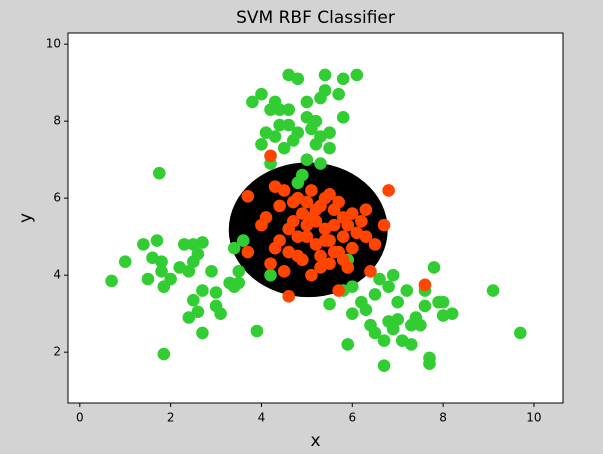 This screenshot has height=454, width=603. What do you see at coordinates (262, 418) in the screenshot?
I see `x-tick-label: 4` at bounding box center [262, 418].